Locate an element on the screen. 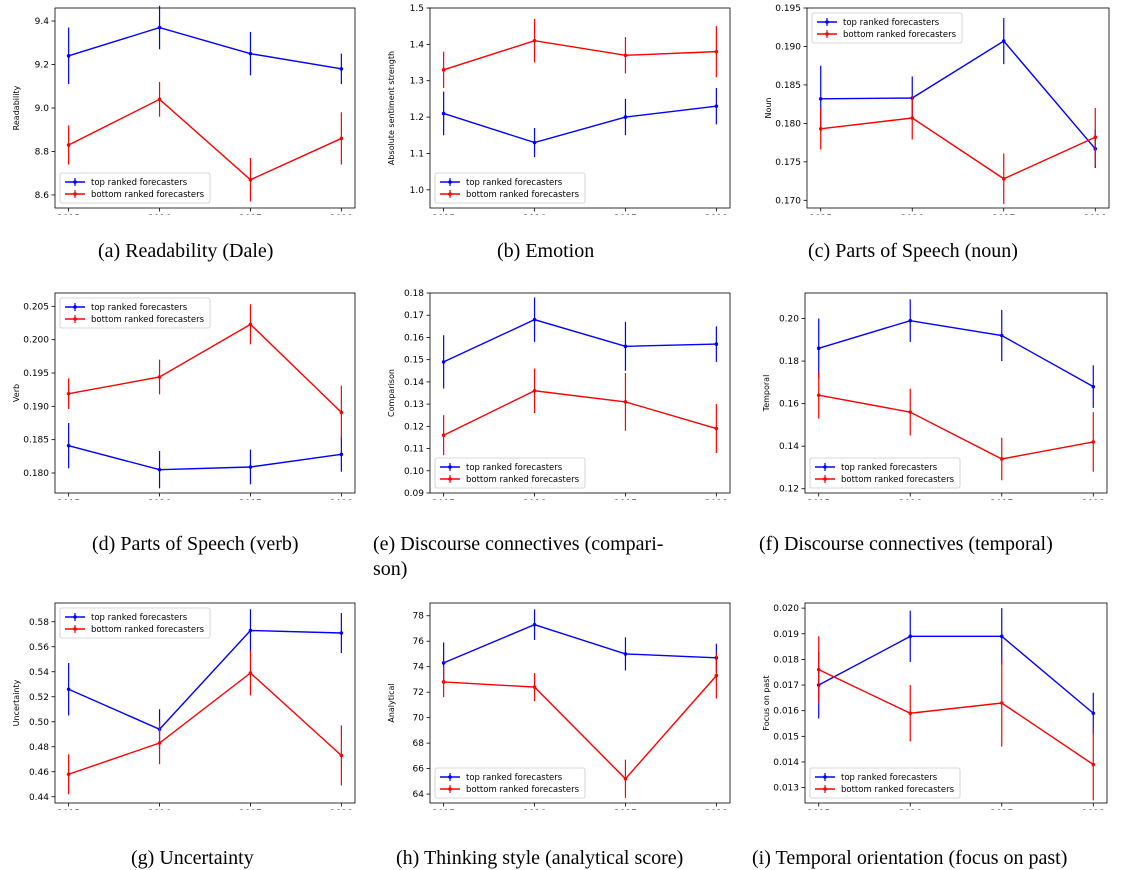 The image size is (1126, 870). y-tick-label: 0.016 is located at coordinates (786, 712).